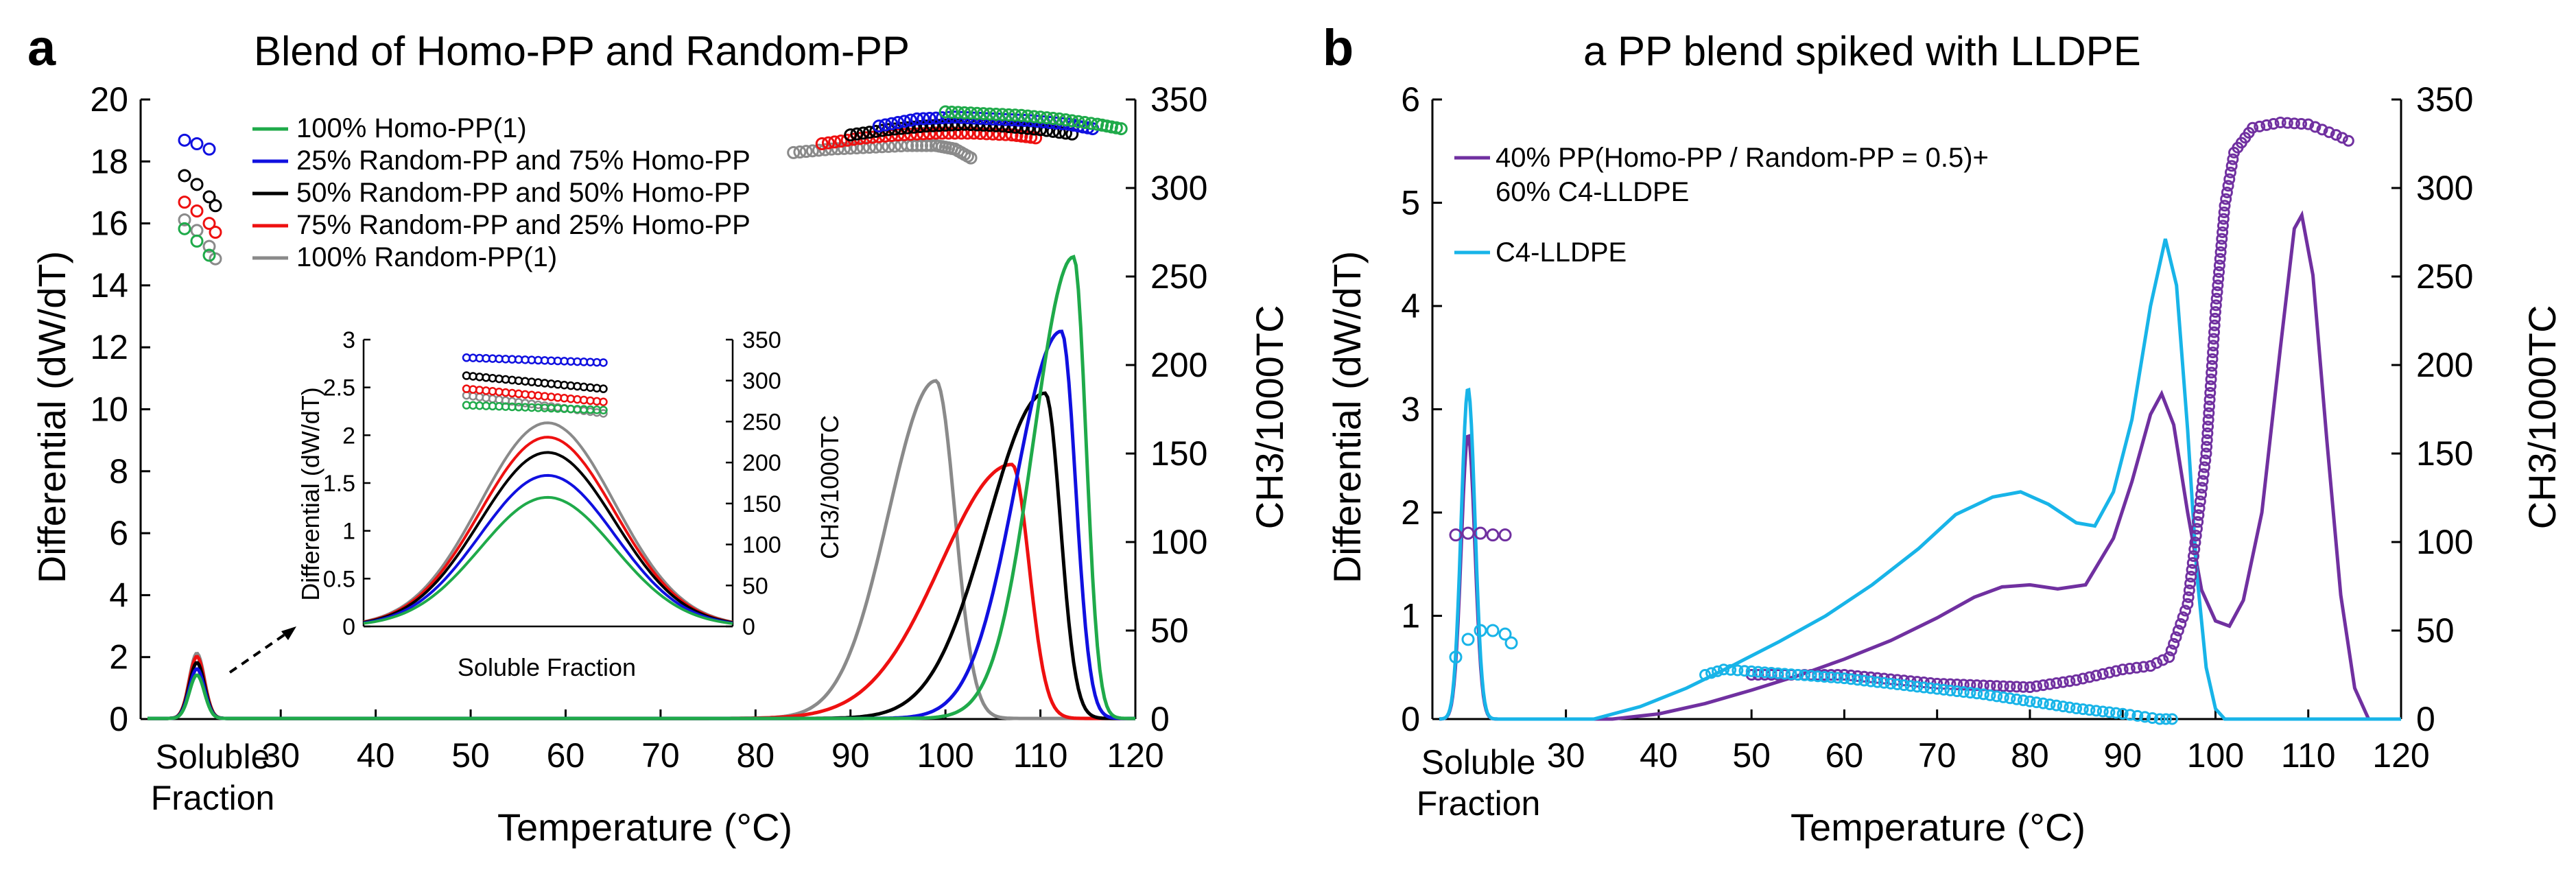 The height and width of the screenshot is (870, 2576). I want to click on inset-y-right-tick-label: 200, so click(761, 463).